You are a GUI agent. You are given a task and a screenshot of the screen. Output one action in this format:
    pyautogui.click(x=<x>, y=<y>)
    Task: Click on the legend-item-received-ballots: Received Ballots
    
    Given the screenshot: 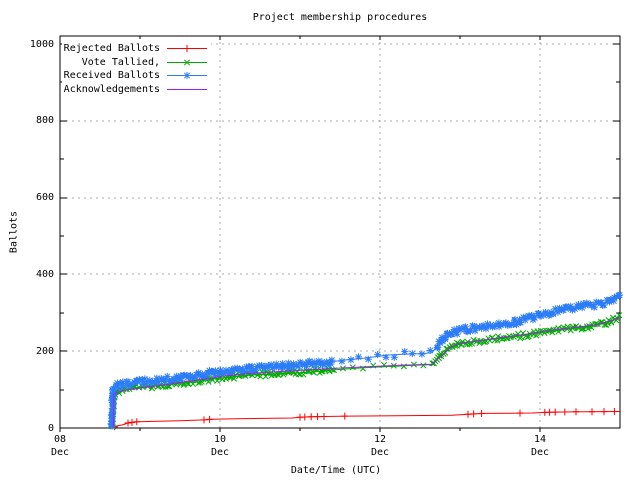 What is the action you would take?
    pyautogui.click(x=135, y=76)
    